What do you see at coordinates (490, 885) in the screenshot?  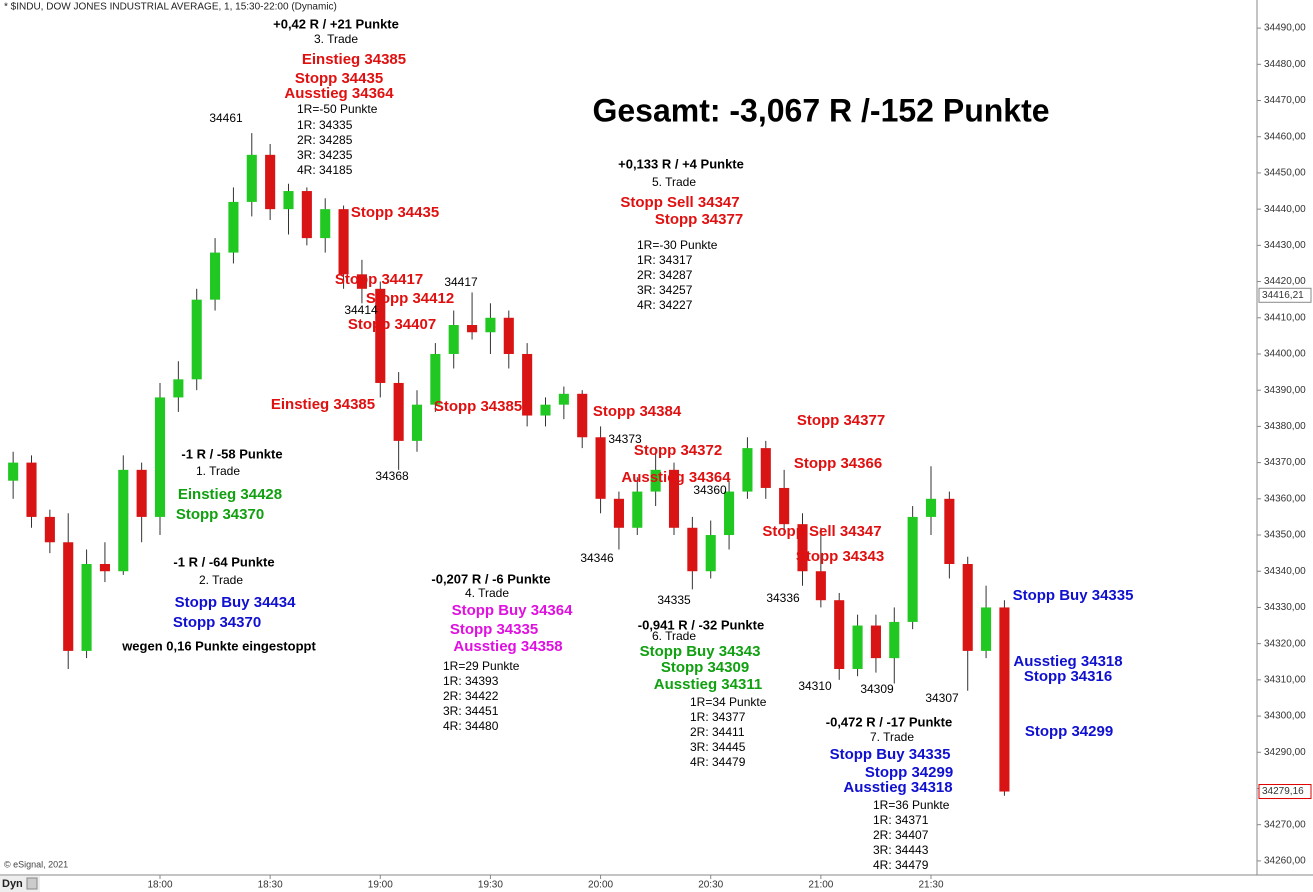 I see `x-tick-label: 19:30` at bounding box center [490, 885].